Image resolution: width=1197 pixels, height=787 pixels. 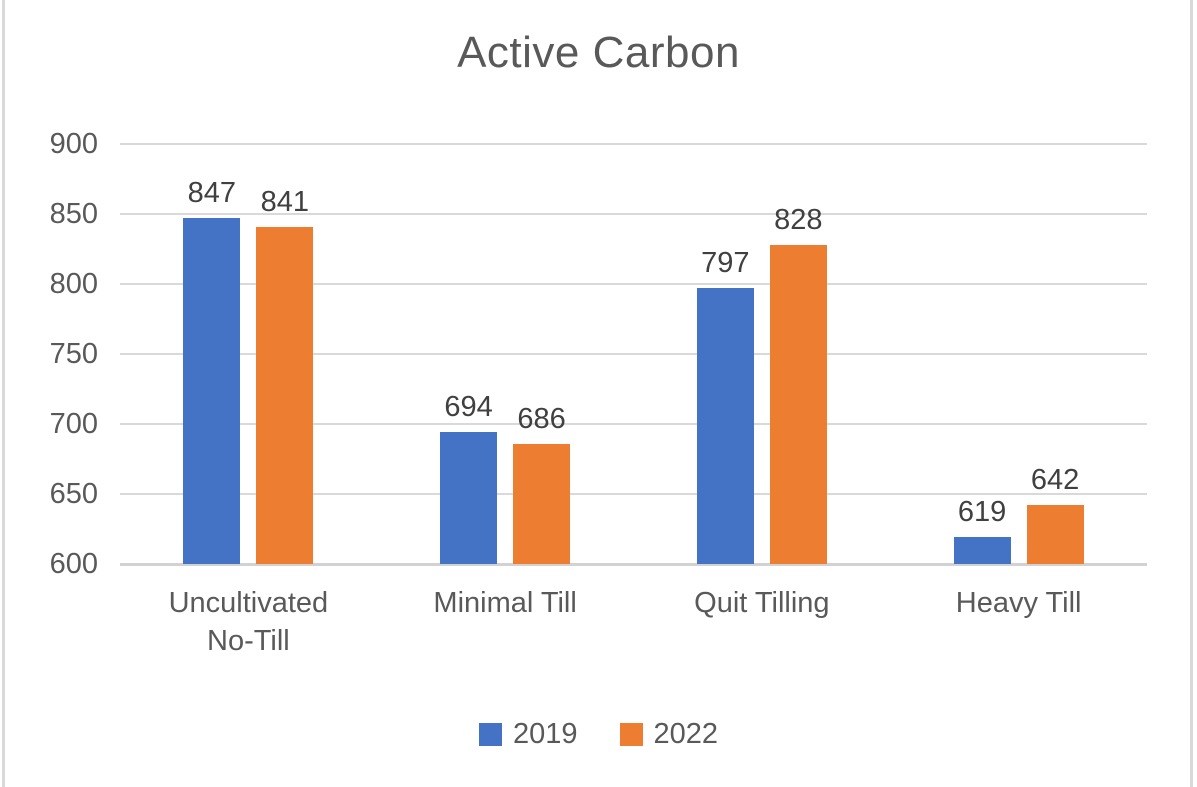 What do you see at coordinates (73, 564) in the screenshot?
I see `y-tick-label: 600` at bounding box center [73, 564].